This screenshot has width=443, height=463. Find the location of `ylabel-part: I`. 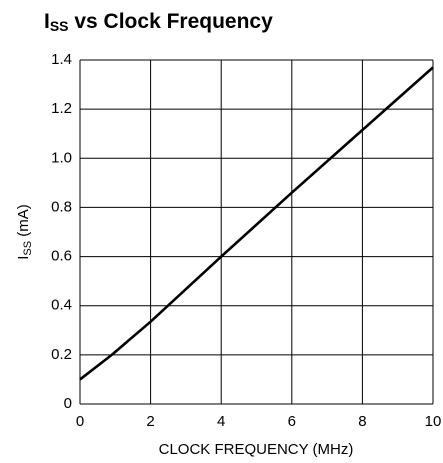

ylabel-part: I is located at coordinates (23, 258).